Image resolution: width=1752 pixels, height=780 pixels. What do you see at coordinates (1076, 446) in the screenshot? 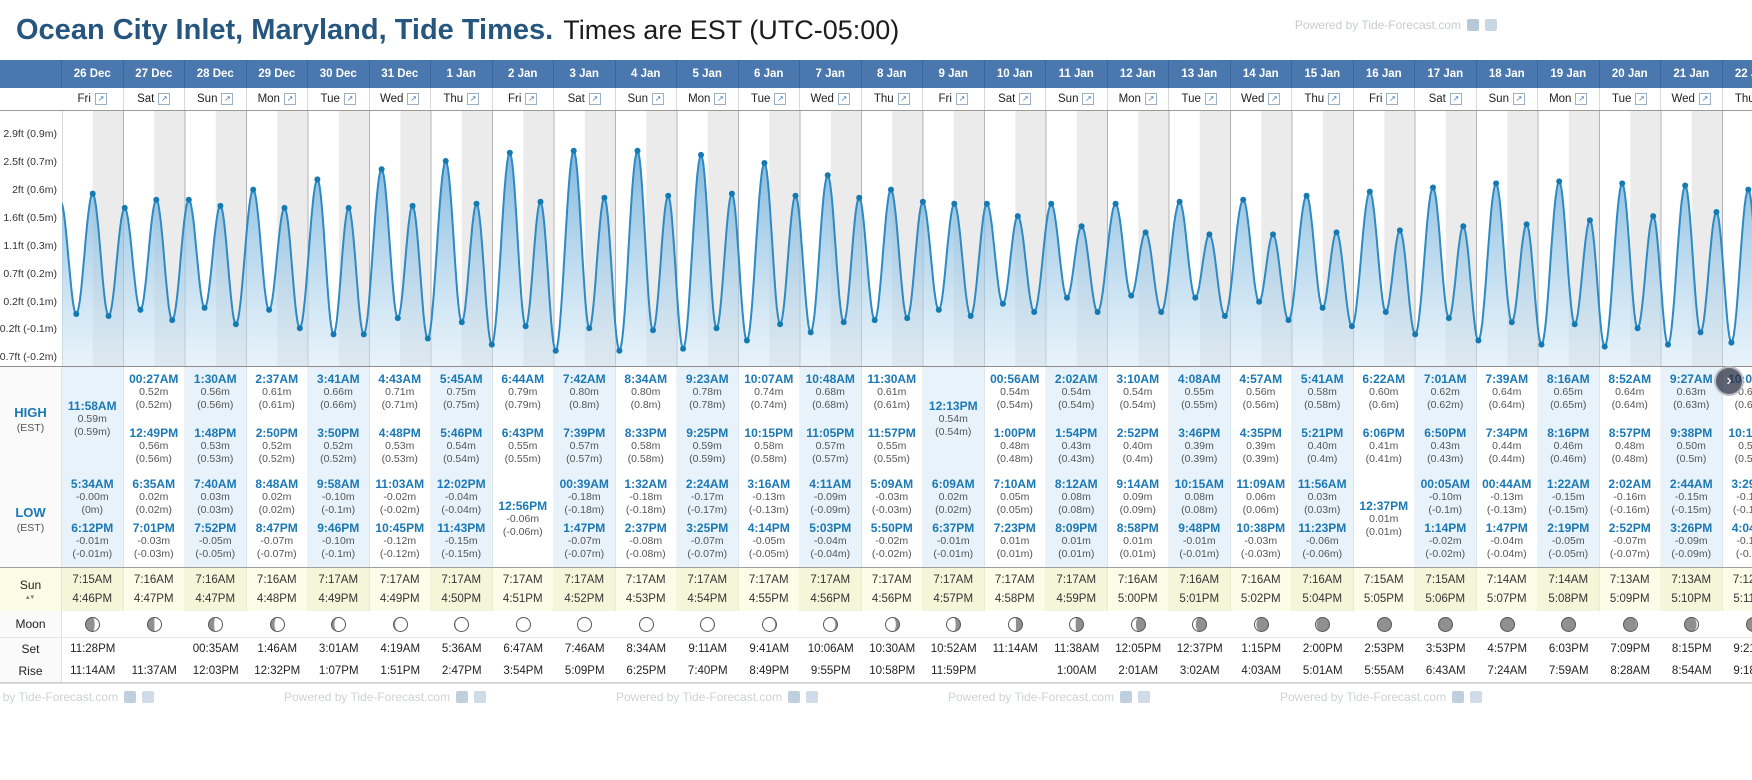
I see `tide-height: 0.43m` at bounding box center [1076, 446].